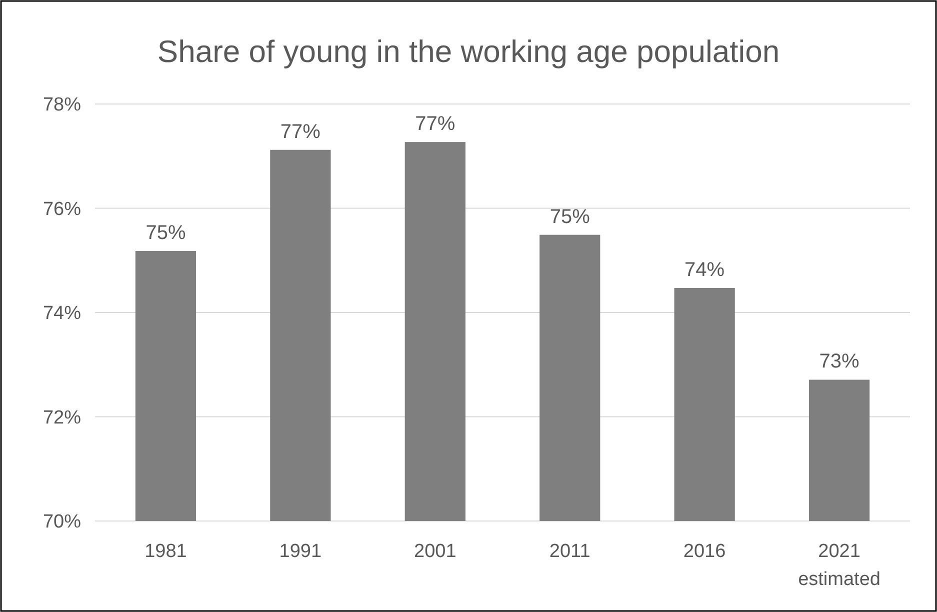  What do you see at coordinates (839, 361) in the screenshot?
I see `data-label: 73%` at bounding box center [839, 361].